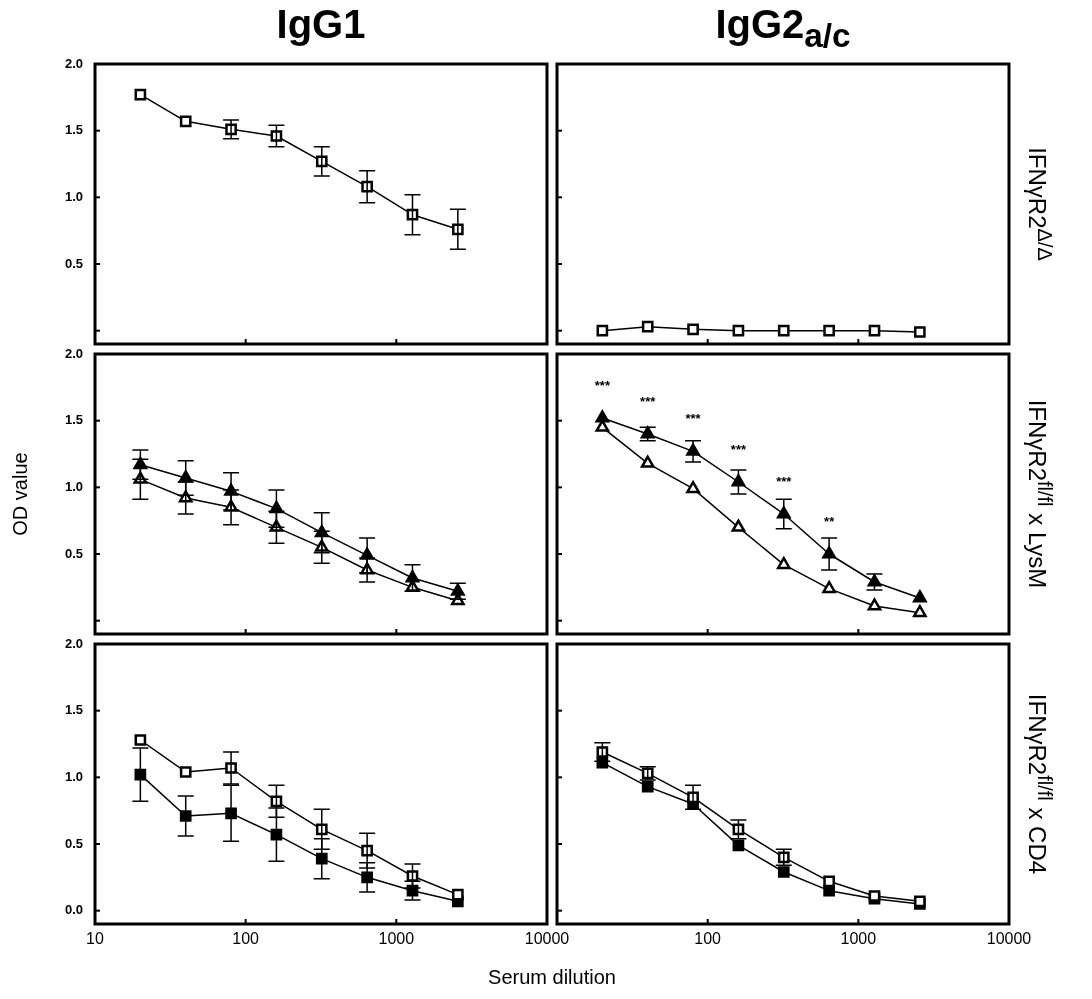 This screenshot has width=1092, height=999. I want to click on x-axis-title: Serum dilution, so click(552, 977).